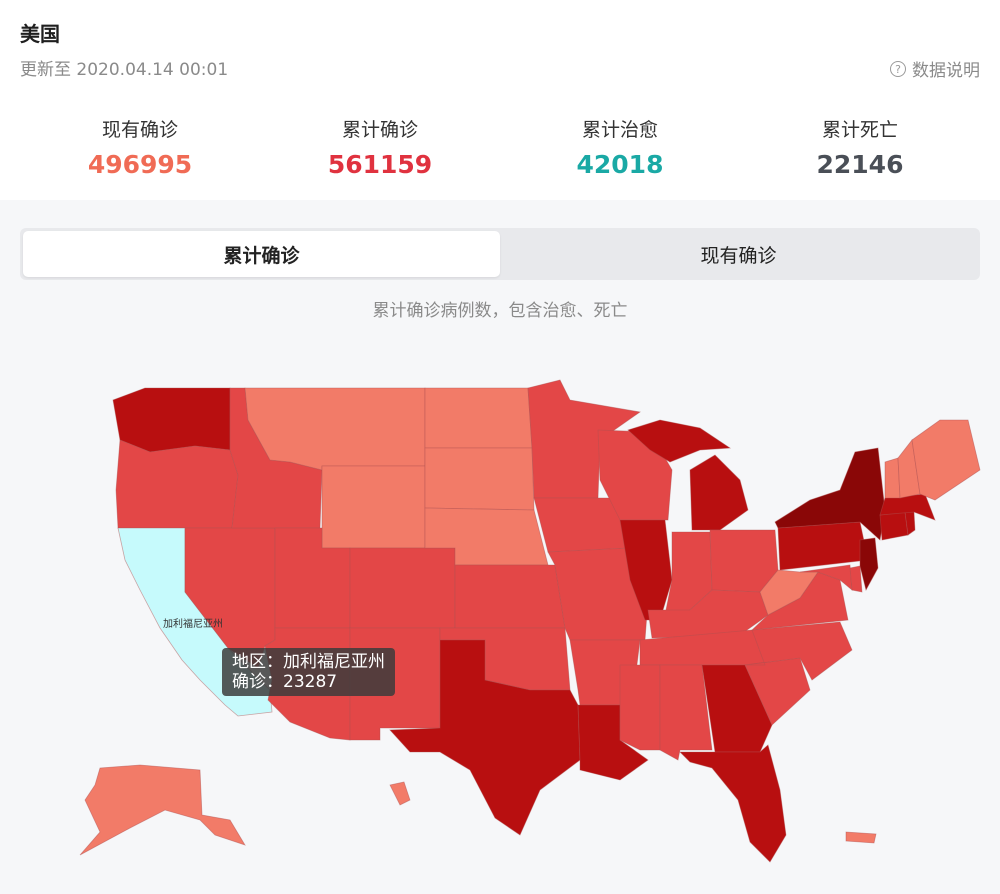 The image size is (1000, 894). Describe the element at coordinates (861, 837) in the screenshot. I see `state-puerto-rico` at that location.